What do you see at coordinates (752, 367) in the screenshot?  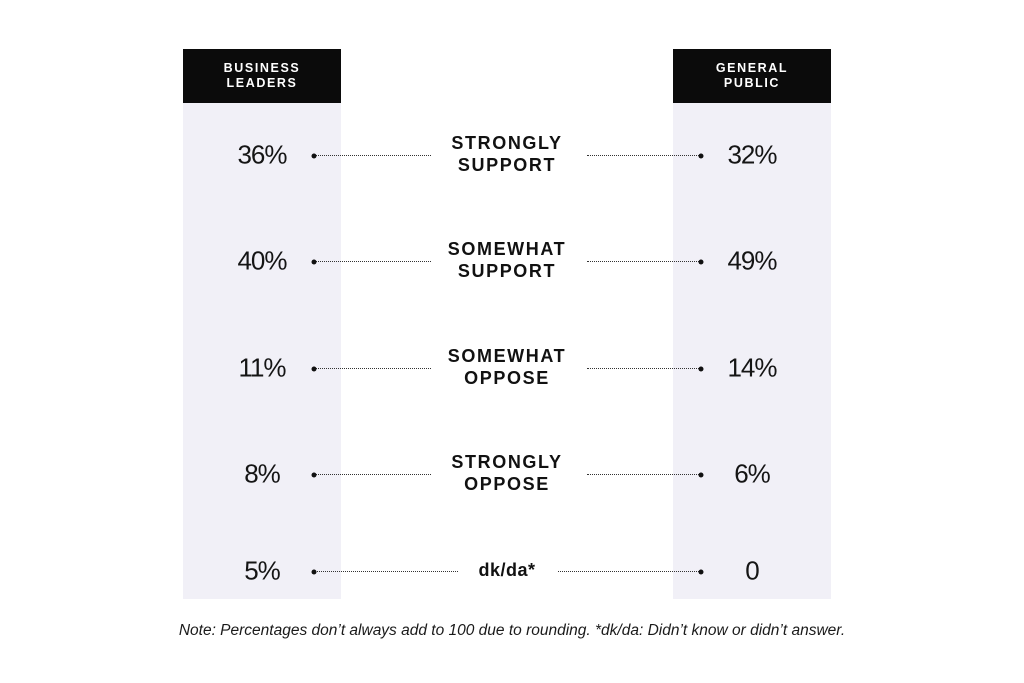 I see `general-public-value: 14%` at bounding box center [752, 367].